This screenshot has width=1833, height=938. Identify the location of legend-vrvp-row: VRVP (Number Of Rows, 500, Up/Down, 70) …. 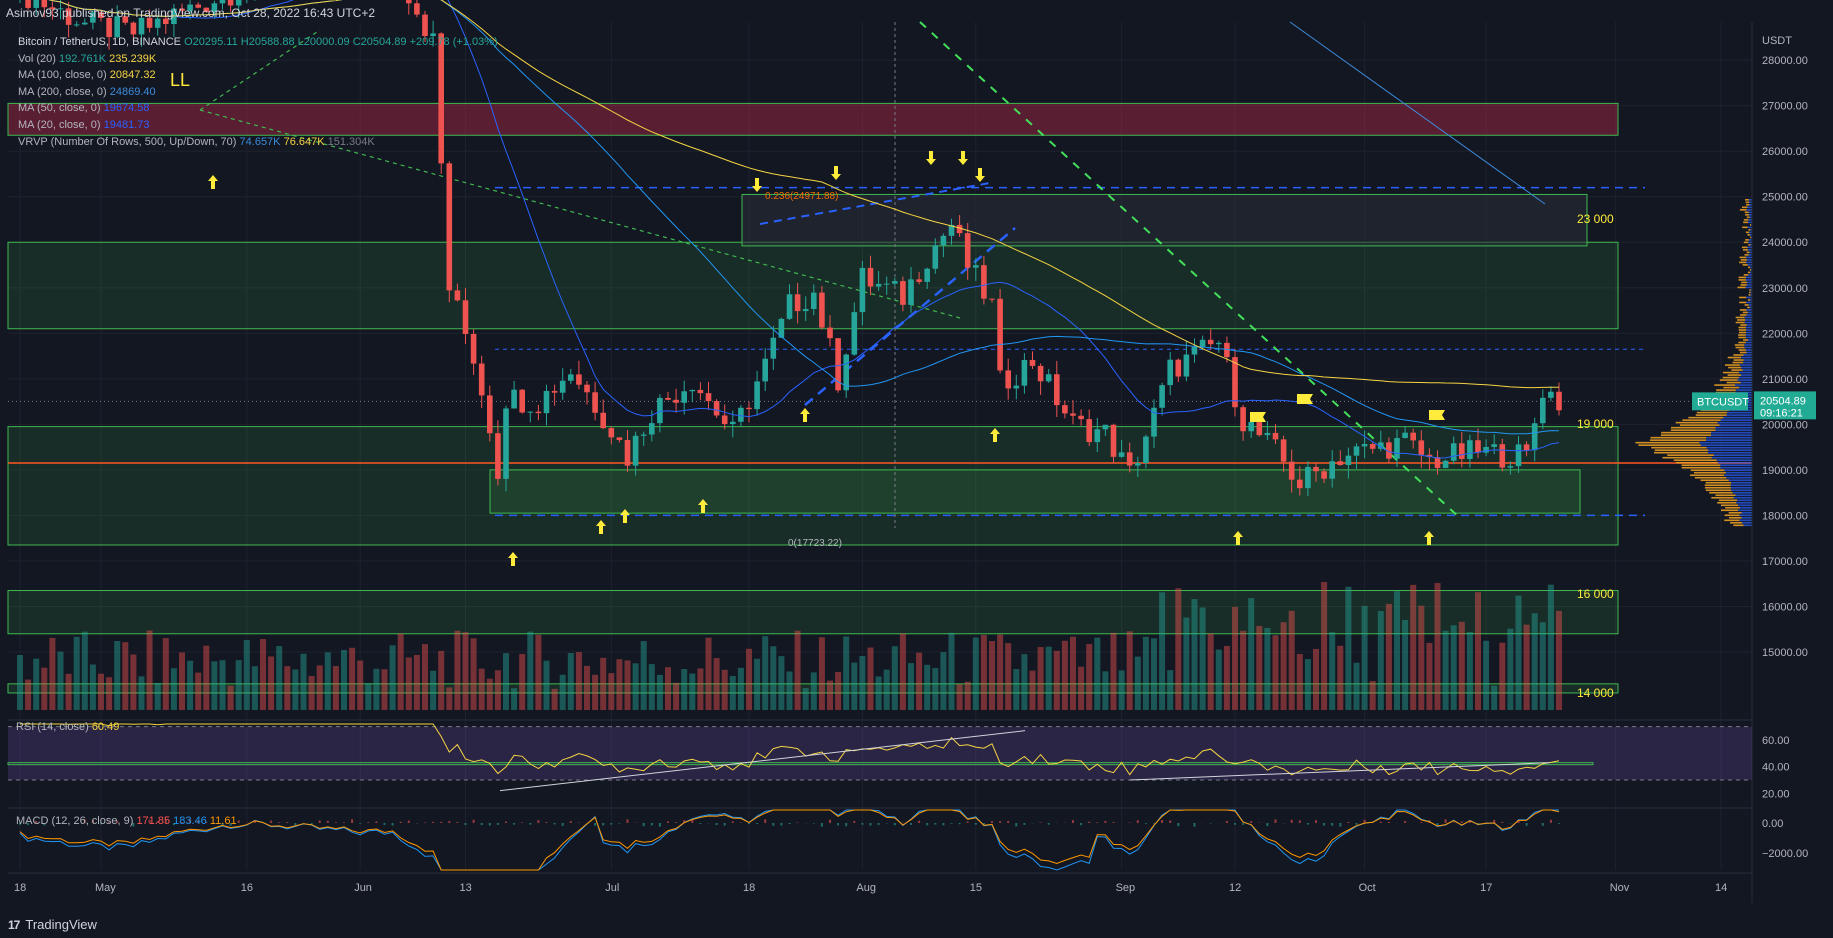
(258, 142).